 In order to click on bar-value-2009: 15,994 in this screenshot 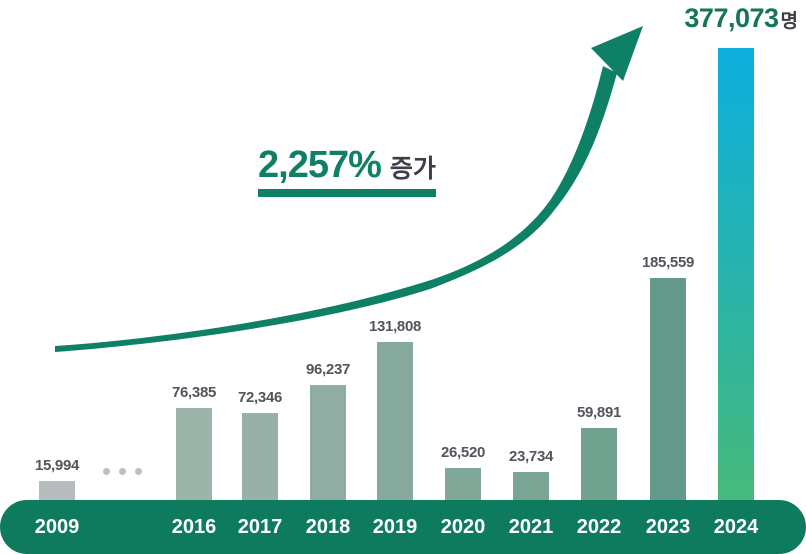, I will do `click(57, 465)`.